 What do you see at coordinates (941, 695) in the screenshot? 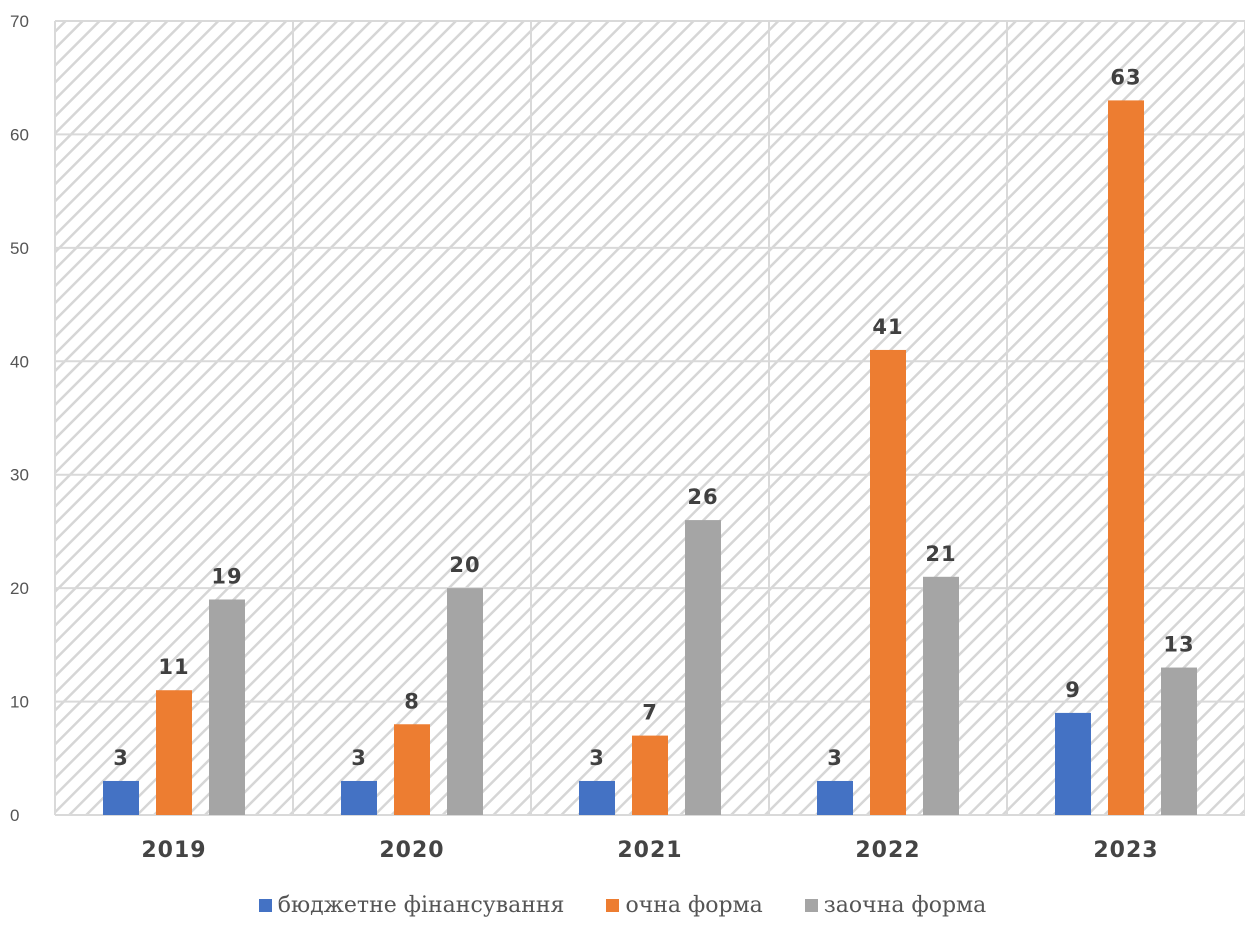
I see `bar-parttime-2022` at bounding box center [941, 695].